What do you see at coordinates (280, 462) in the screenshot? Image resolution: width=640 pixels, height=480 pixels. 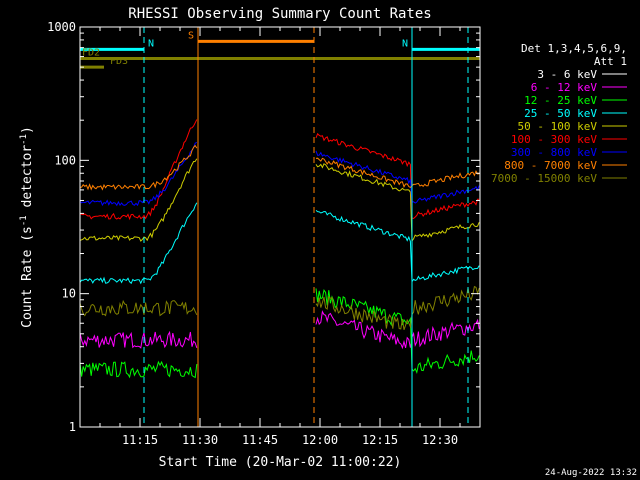 I see `x-axis-label: Start Time (20-Mar-02 11:00:22)` at bounding box center [280, 462].